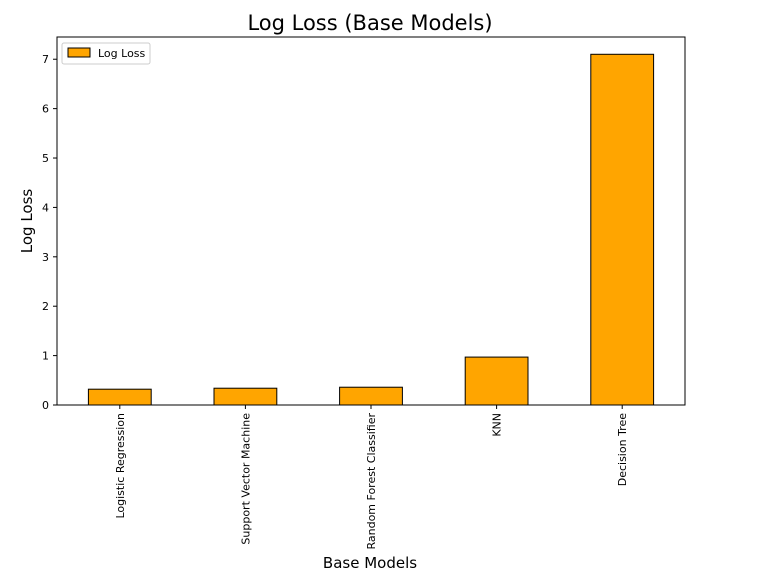 This screenshot has height=576, width=780. Describe the element at coordinates (122, 53) in the screenshot. I see `legend-label: Log Loss` at that location.